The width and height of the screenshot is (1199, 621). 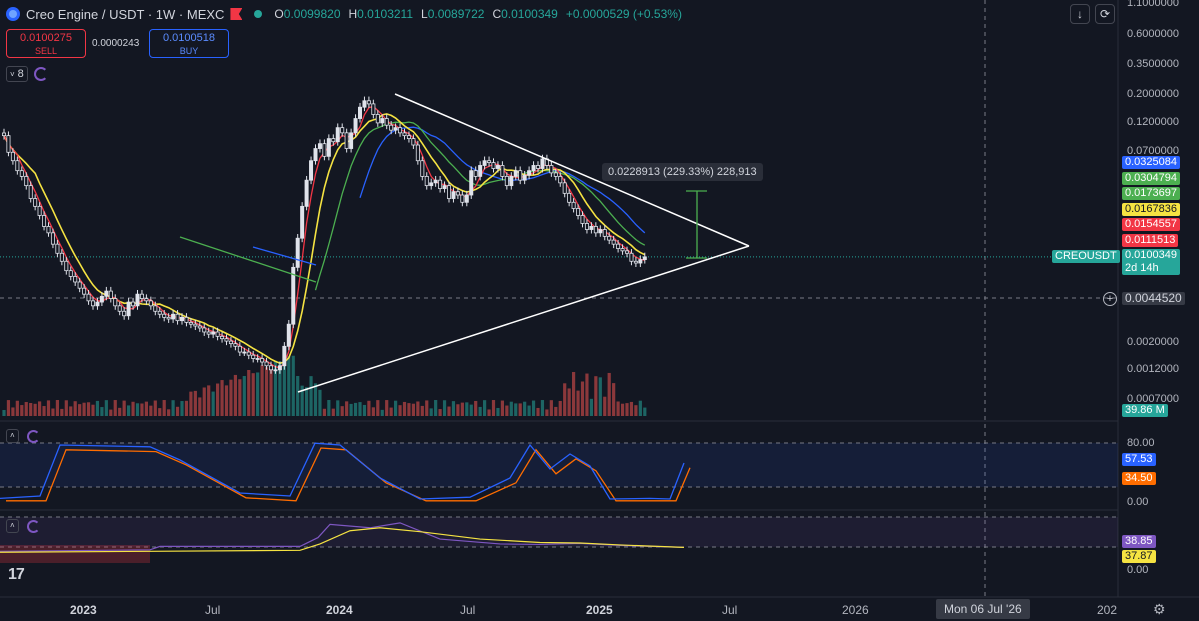 I want to click on stoch-panel-header: ˄, so click(x=23, y=436).